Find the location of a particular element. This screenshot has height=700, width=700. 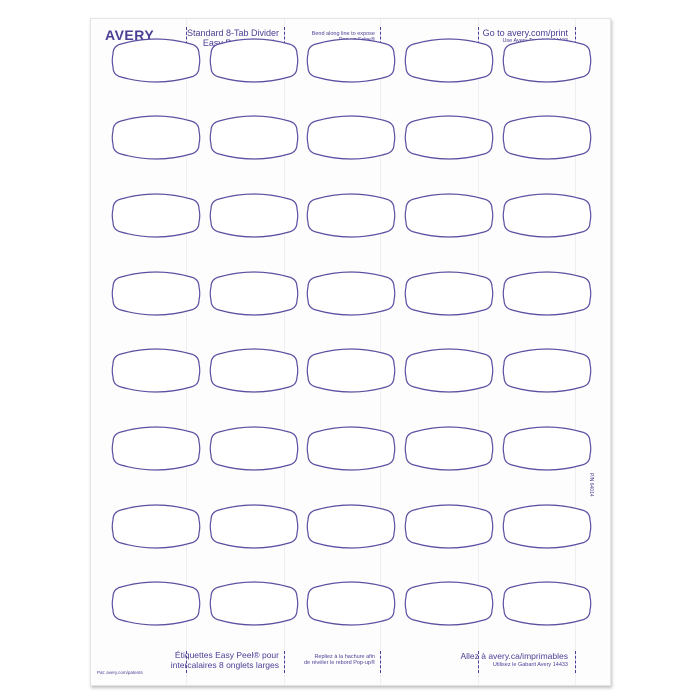

footer-patents: Pat: avery.com/patents is located at coordinates (120, 672).